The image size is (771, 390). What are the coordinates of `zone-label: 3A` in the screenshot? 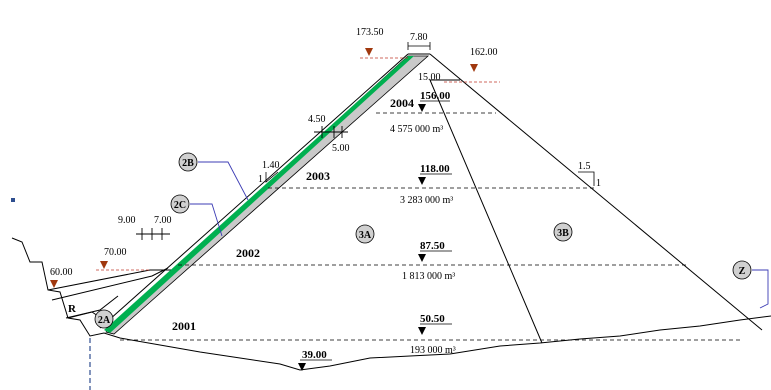 It's located at (365, 235).